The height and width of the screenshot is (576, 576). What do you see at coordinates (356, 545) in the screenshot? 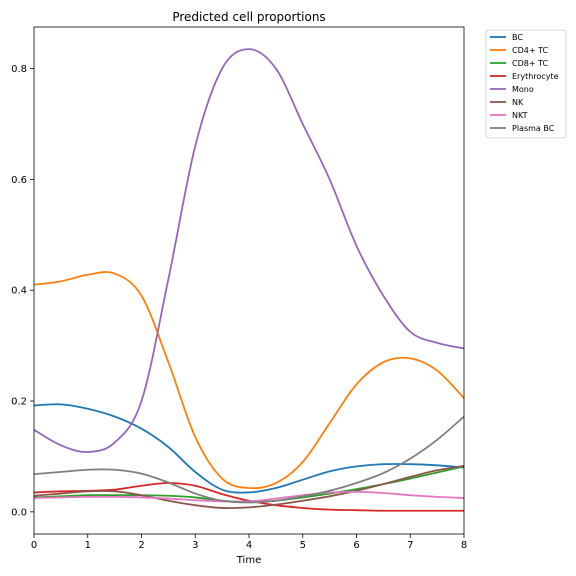
I see `x-tick-label: 6` at bounding box center [356, 545].